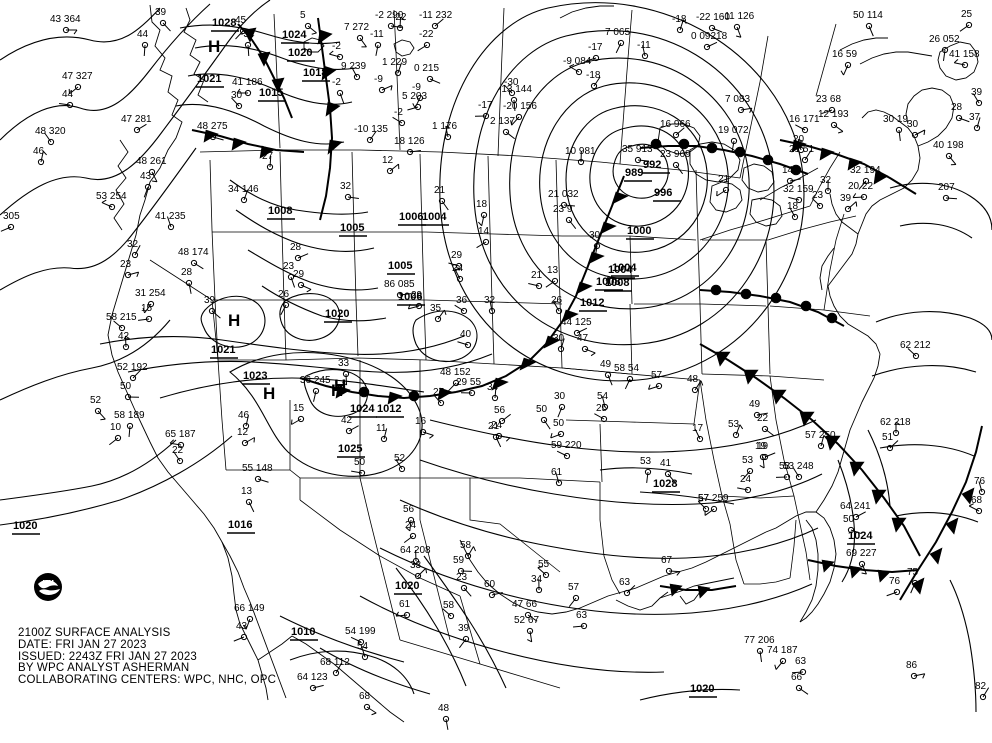  Describe the element at coordinates (237, 95) in the screenshot. I see `station-observation: 30` at that location.